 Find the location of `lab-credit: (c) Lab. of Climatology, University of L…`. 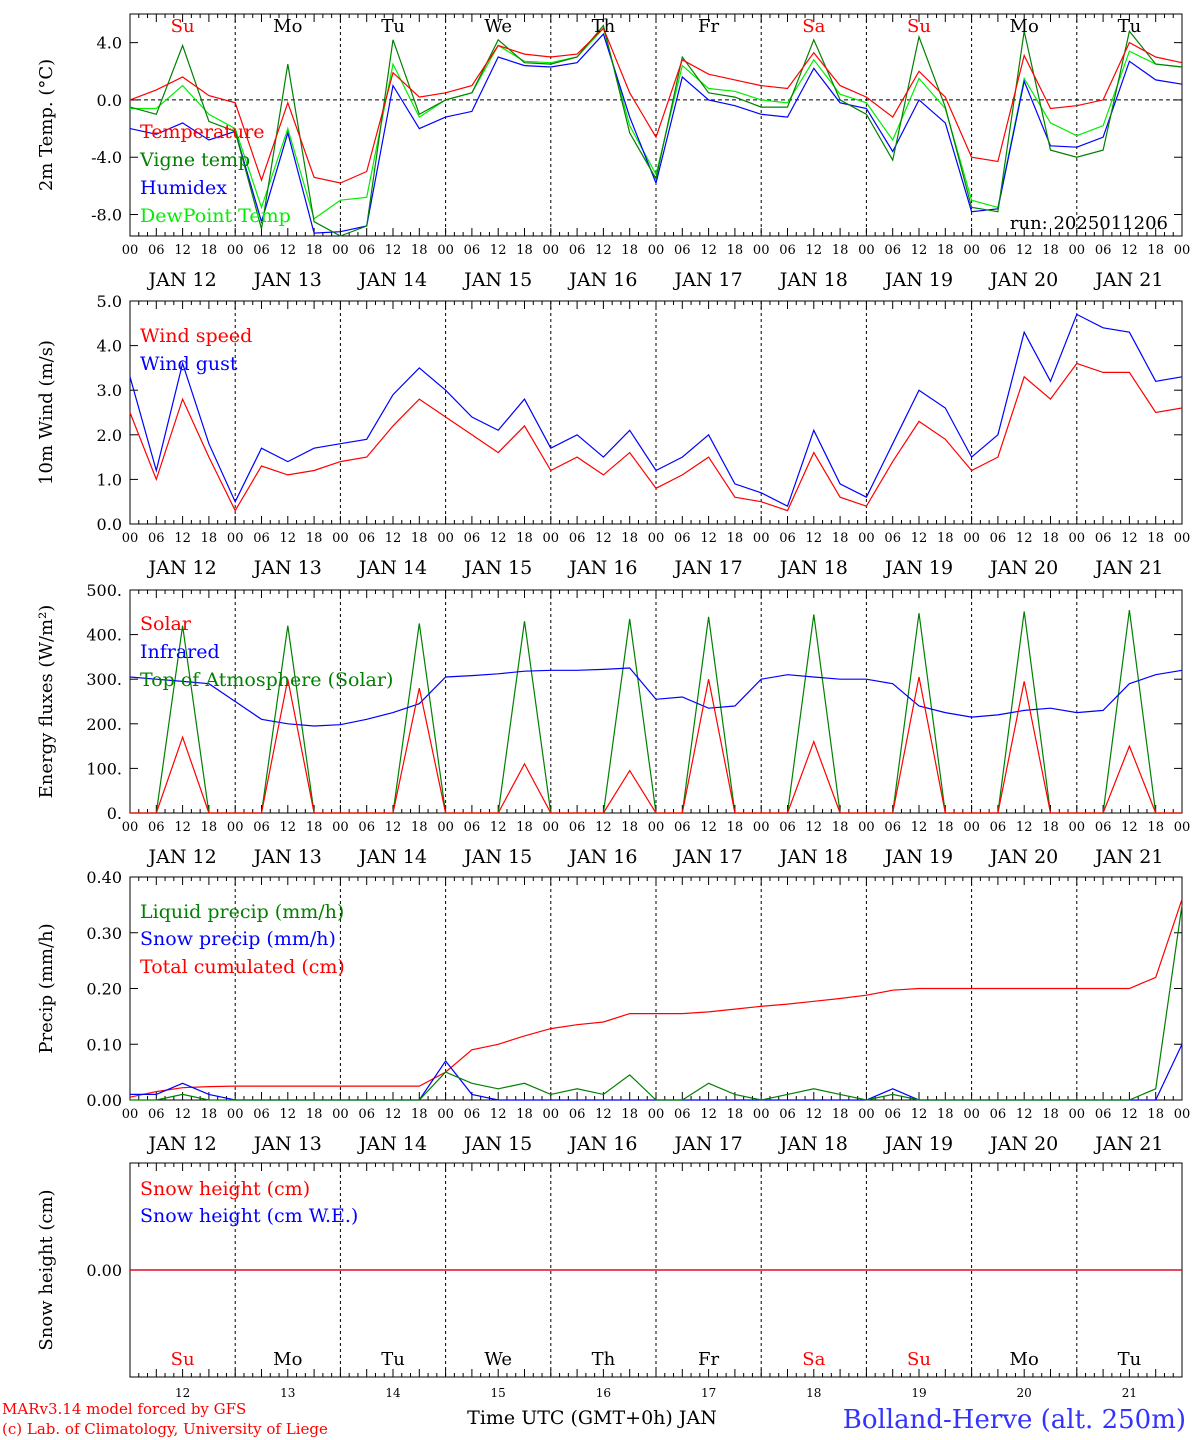

lab-credit: (c) Lab. of Climatology, University of L… is located at coordinates (165, 1429).